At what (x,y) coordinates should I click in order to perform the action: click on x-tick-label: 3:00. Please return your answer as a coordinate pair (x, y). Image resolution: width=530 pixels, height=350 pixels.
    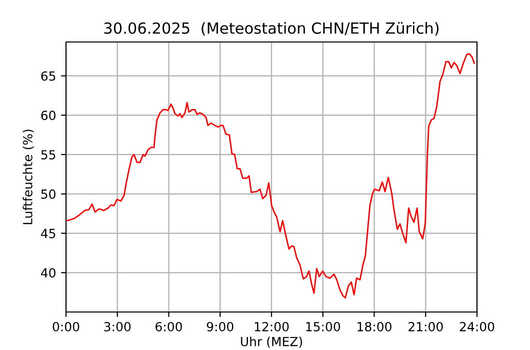
    Looking at the image, I should click on (117, 327).